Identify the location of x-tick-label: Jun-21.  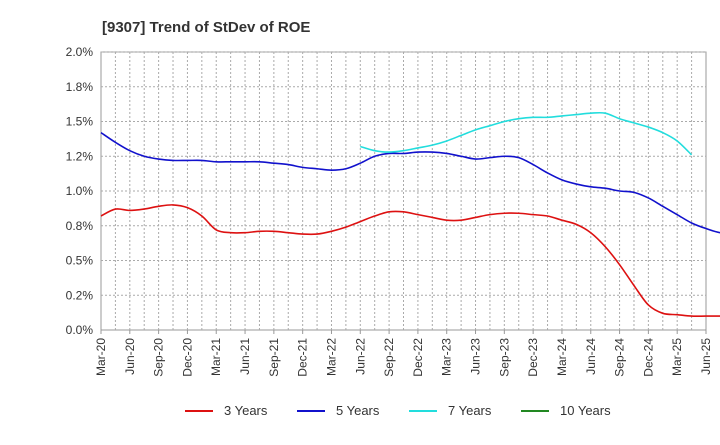
(245, 356).